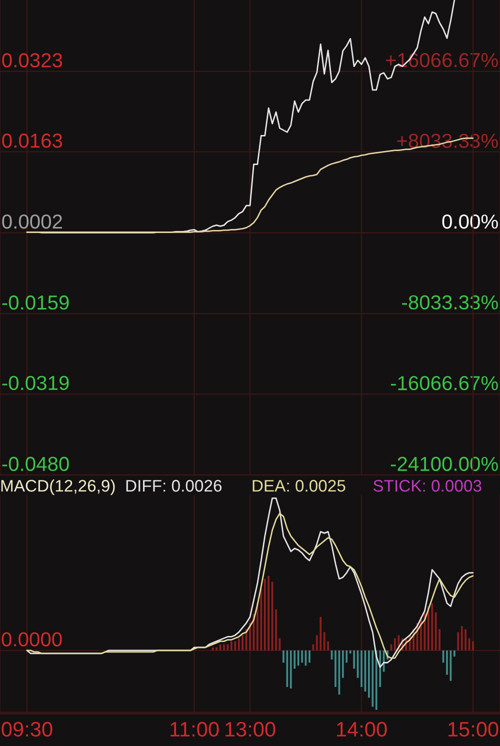  Describe the element at coordinates (444, 383) in the screenshot. I see `y2-tick-label: -16066.67%` at that location.